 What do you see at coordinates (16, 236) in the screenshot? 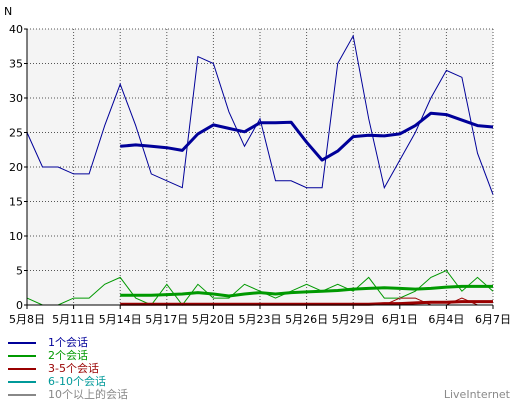
I see `y-tick-label: 10` at bounding box center [16, 236].